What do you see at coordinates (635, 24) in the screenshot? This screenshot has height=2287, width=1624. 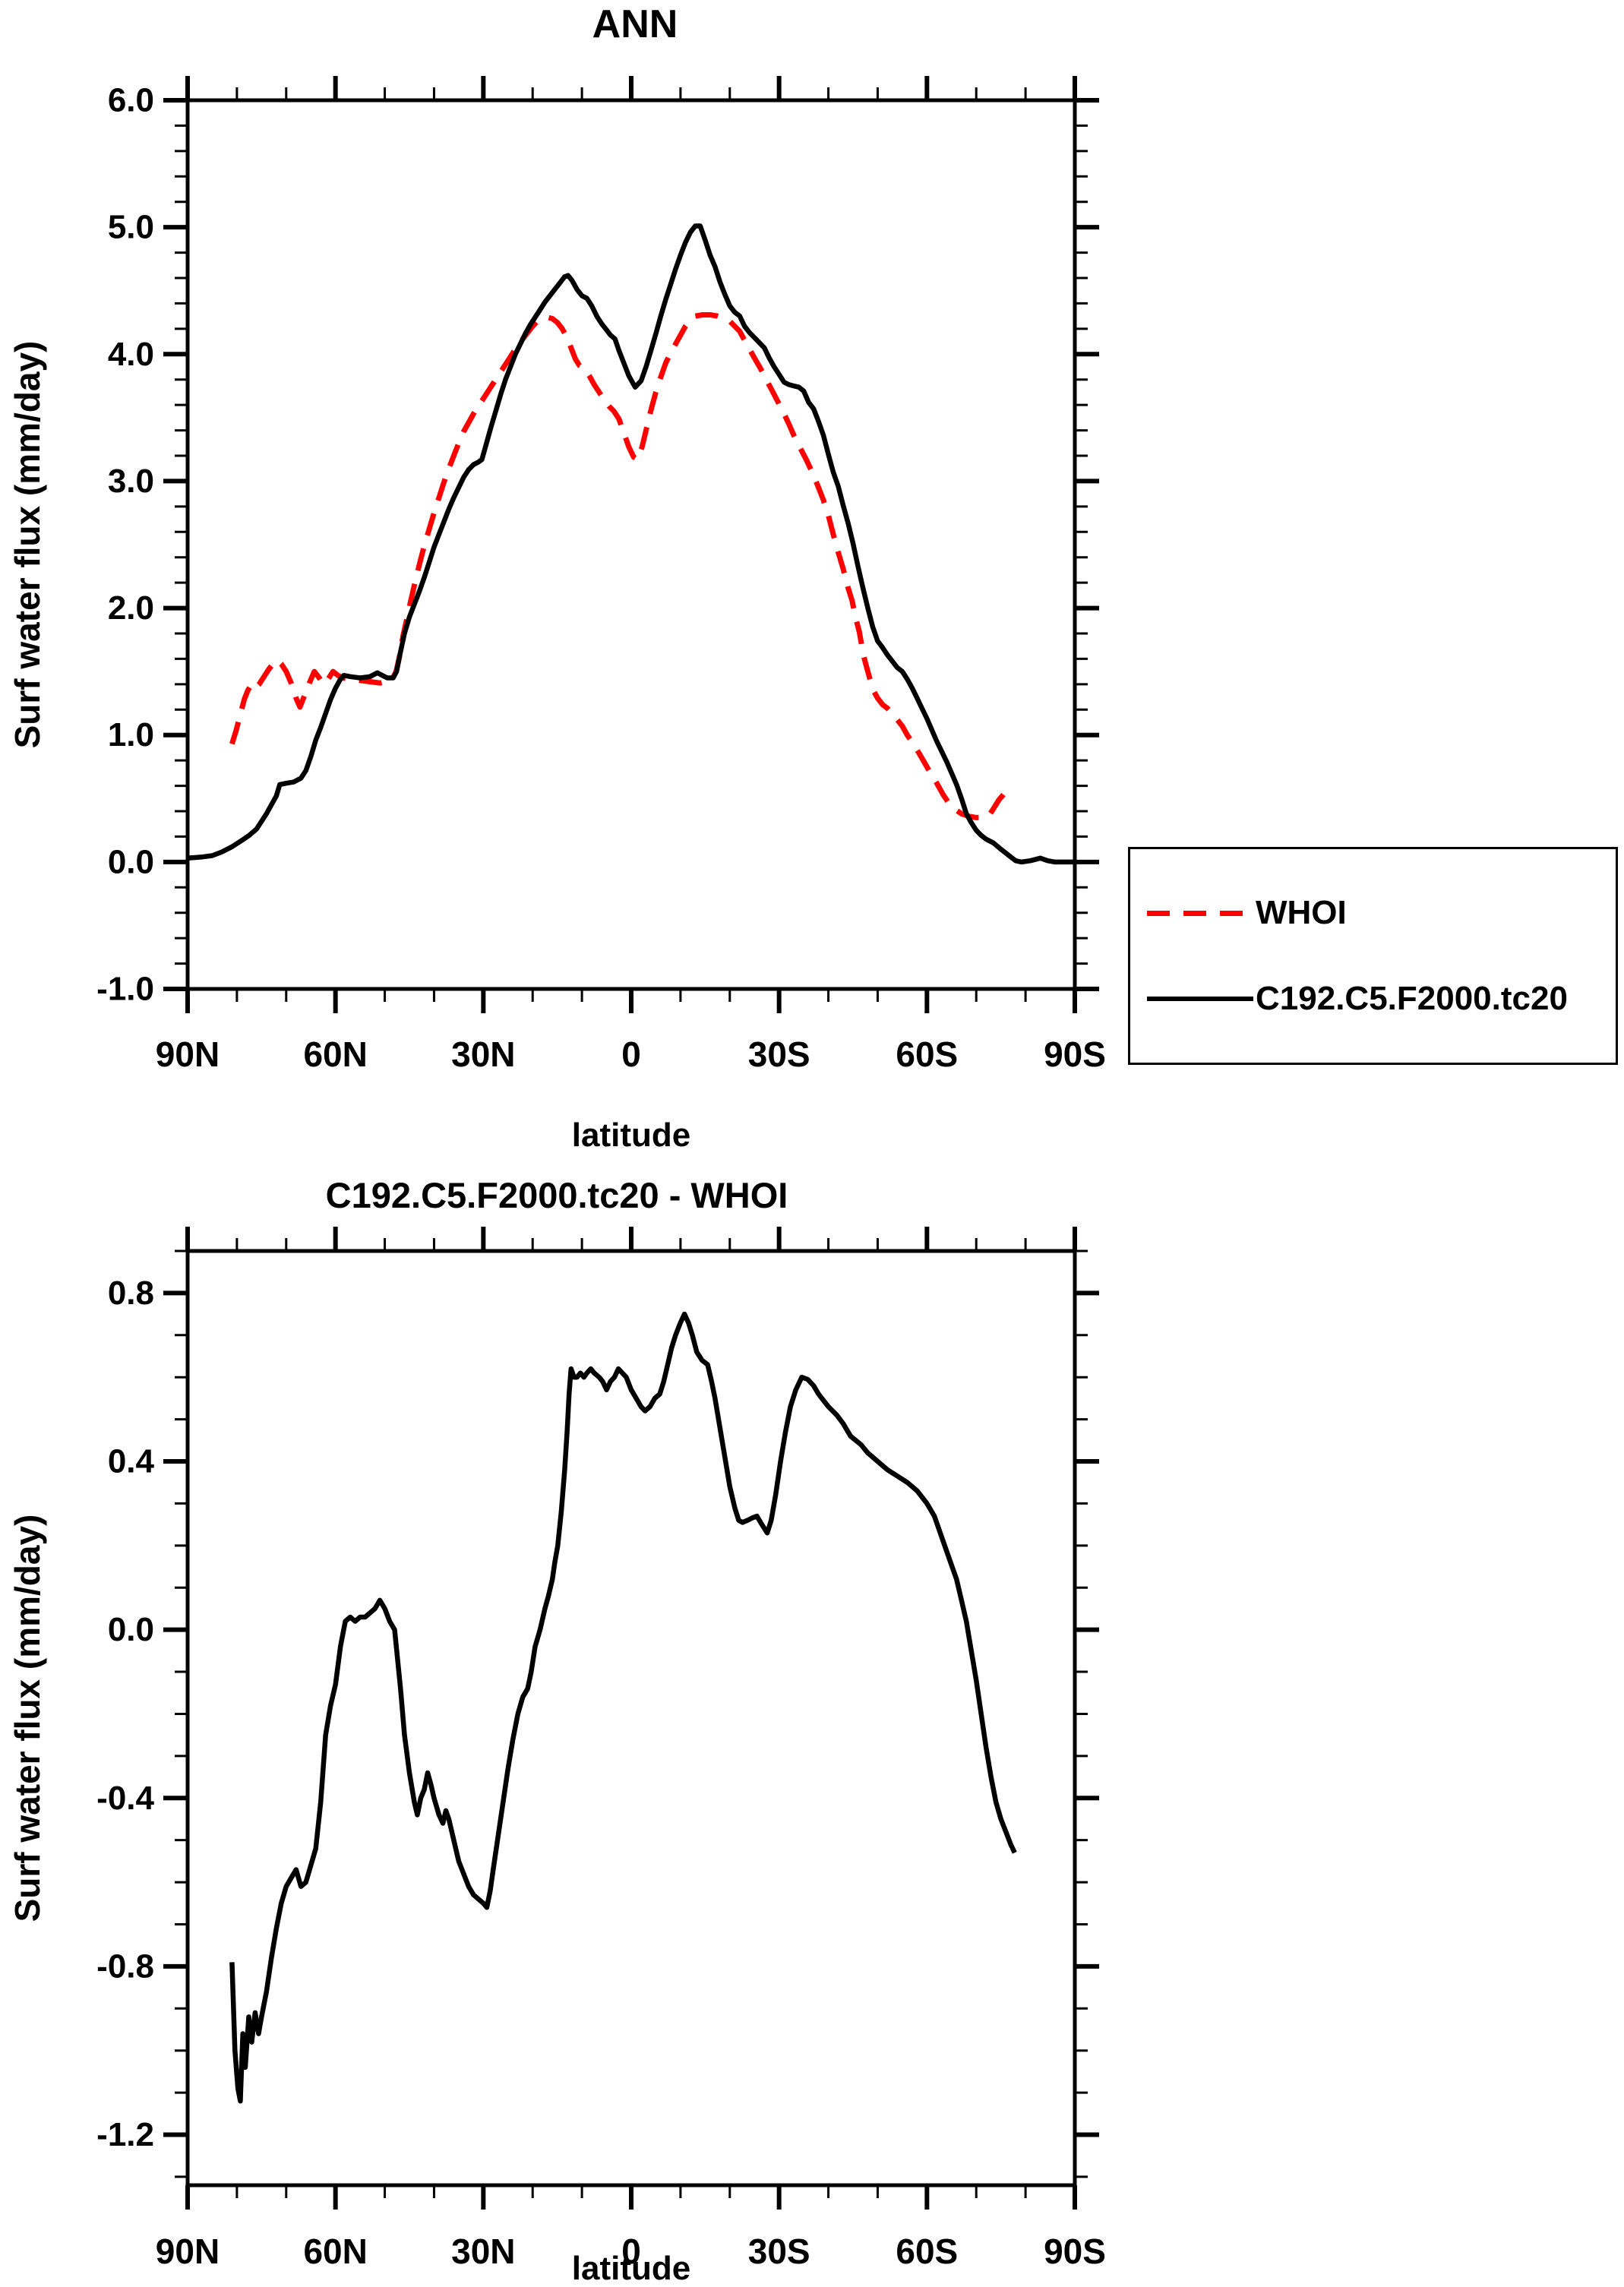 I see `top-panel-title: ANN` at bounding box center [635, 24].